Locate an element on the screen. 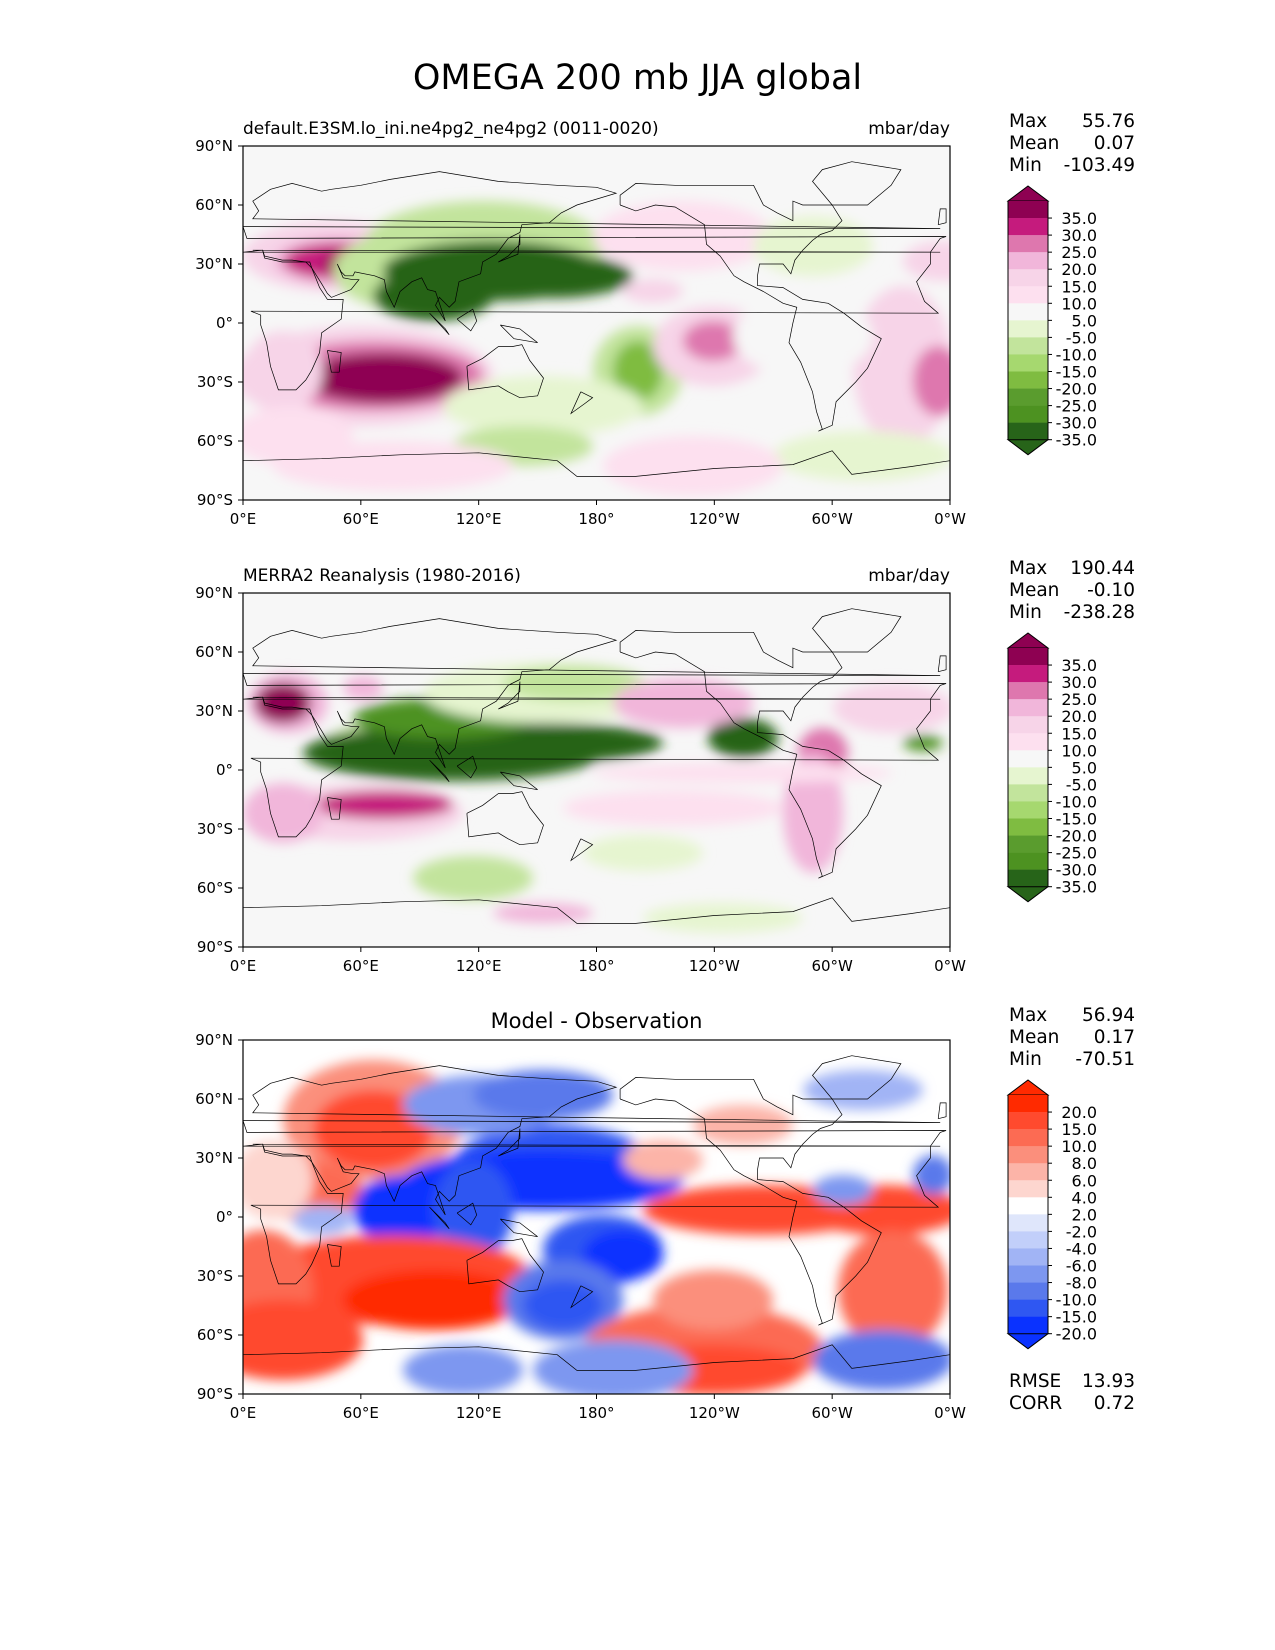  stat-value: 56.94 is located at coordinates (1108, 1015).